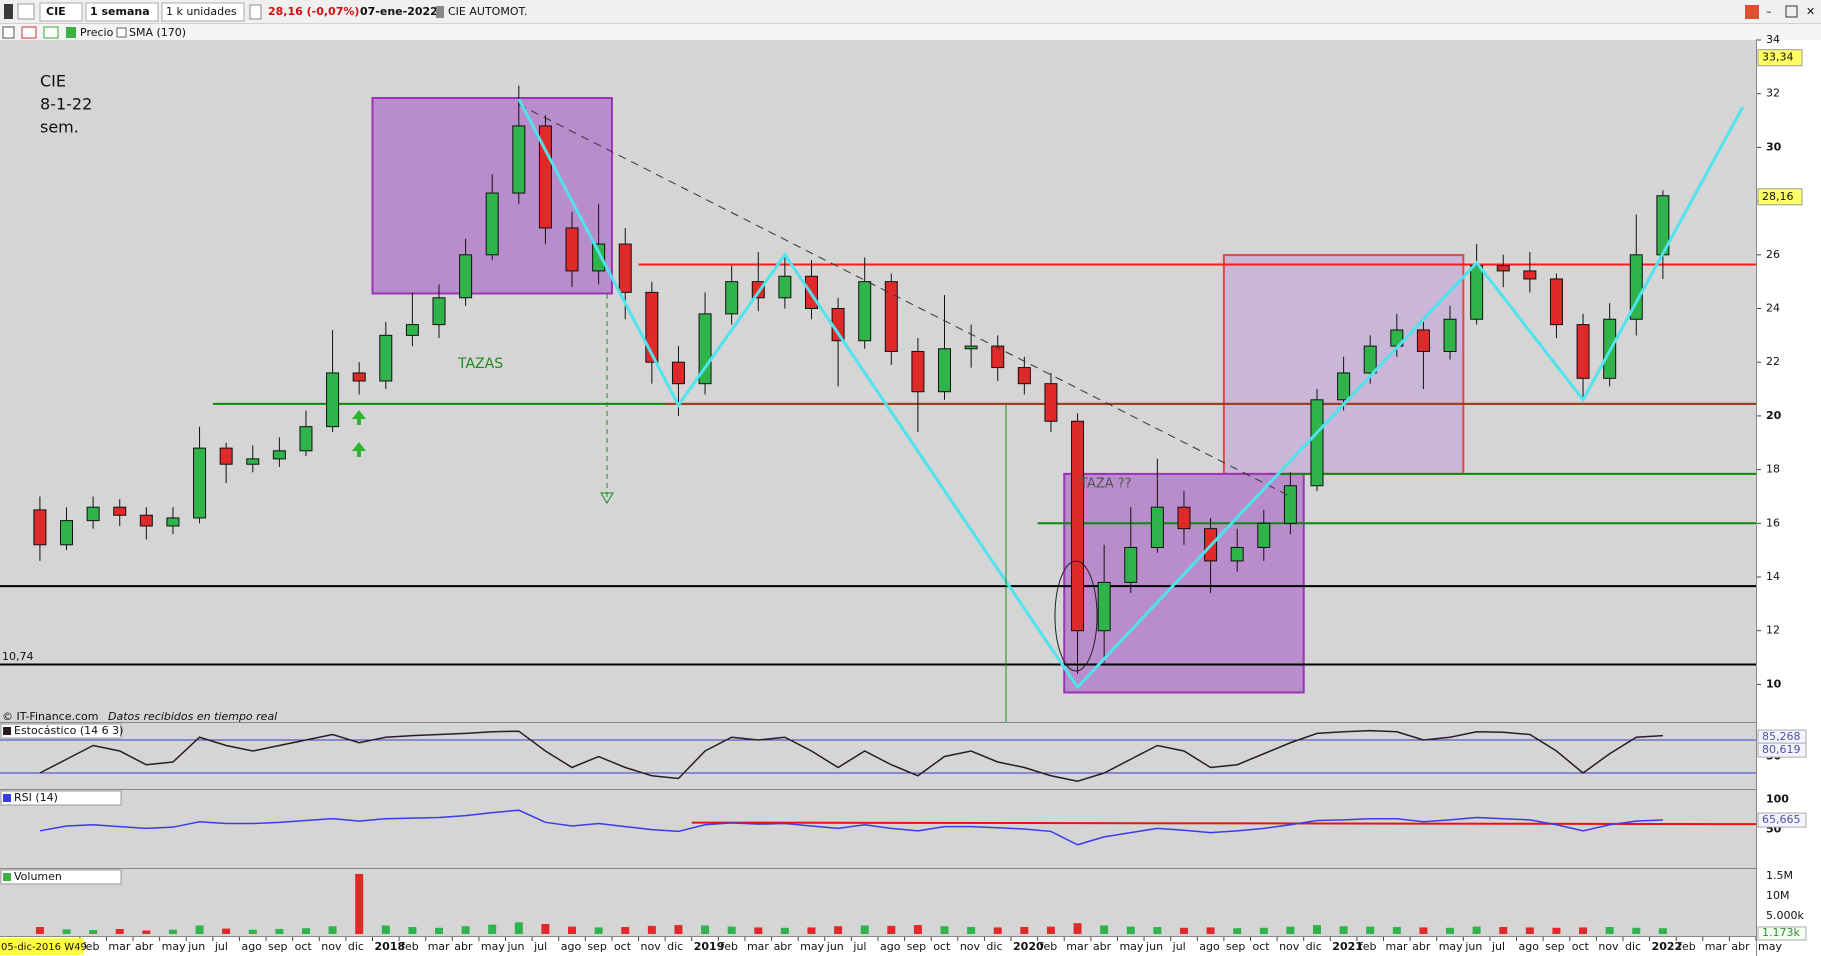  Describe the element at coordinates (399, 11) in the screenshot. I see `quote-date: 07-ene-2022` at that location.